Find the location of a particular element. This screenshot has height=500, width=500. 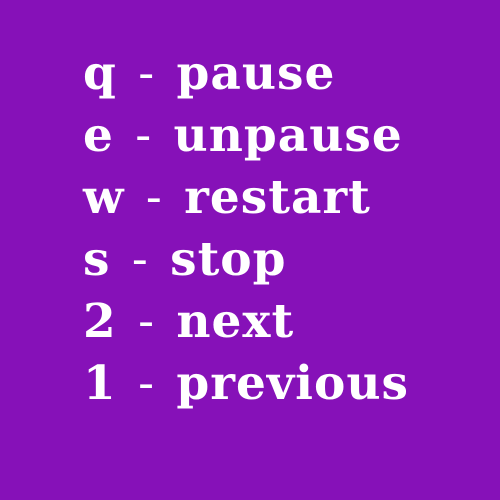

shortcut-action: unpause is located at coordinates (288, 135).